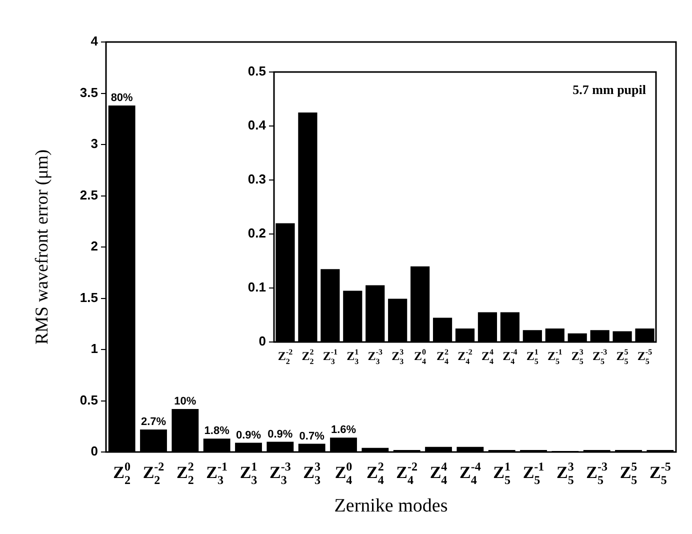 Image resolution: width=692 pixels, height=534 pixels. Describe the element at coordinates (217, 431) in the screenshot. I see `annotation: 1.8%` at that location.